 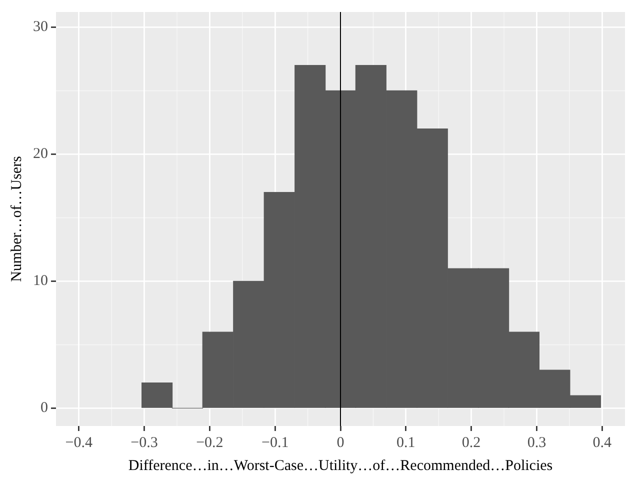 I want to click on y-tick-label: 0, so click(x=44, y=408).